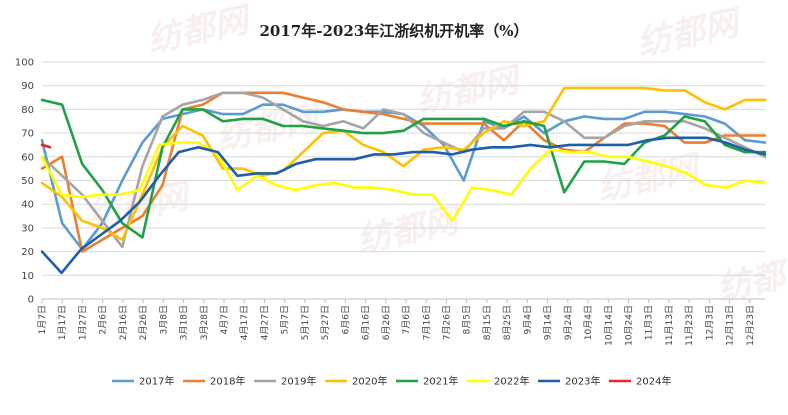  Describe the element at coordinates (298, 381) in the screenshot. I see `legend-label: 2019年` at that location.